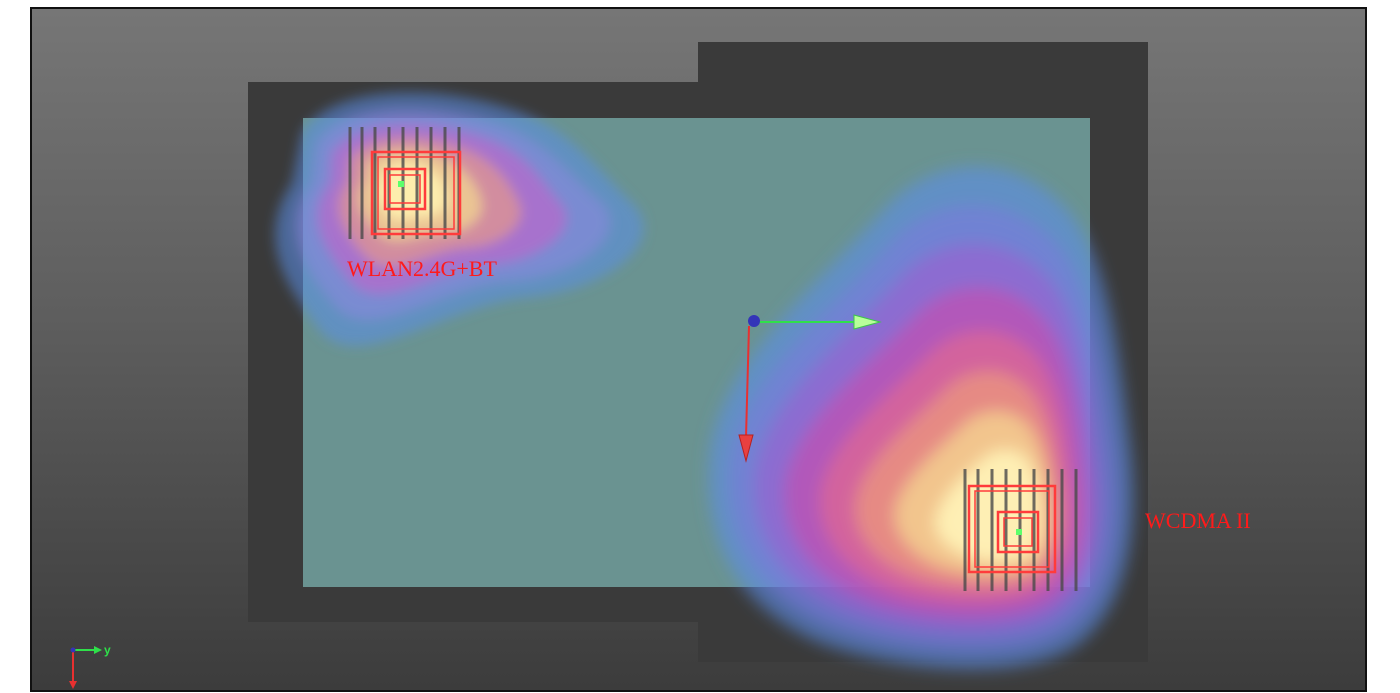 Image resolution: width=1400 pixels, height=693 pixels. Describe the element at coordinates (1020, 530) in the screenshot. I see `antenna-element-b` at that location.